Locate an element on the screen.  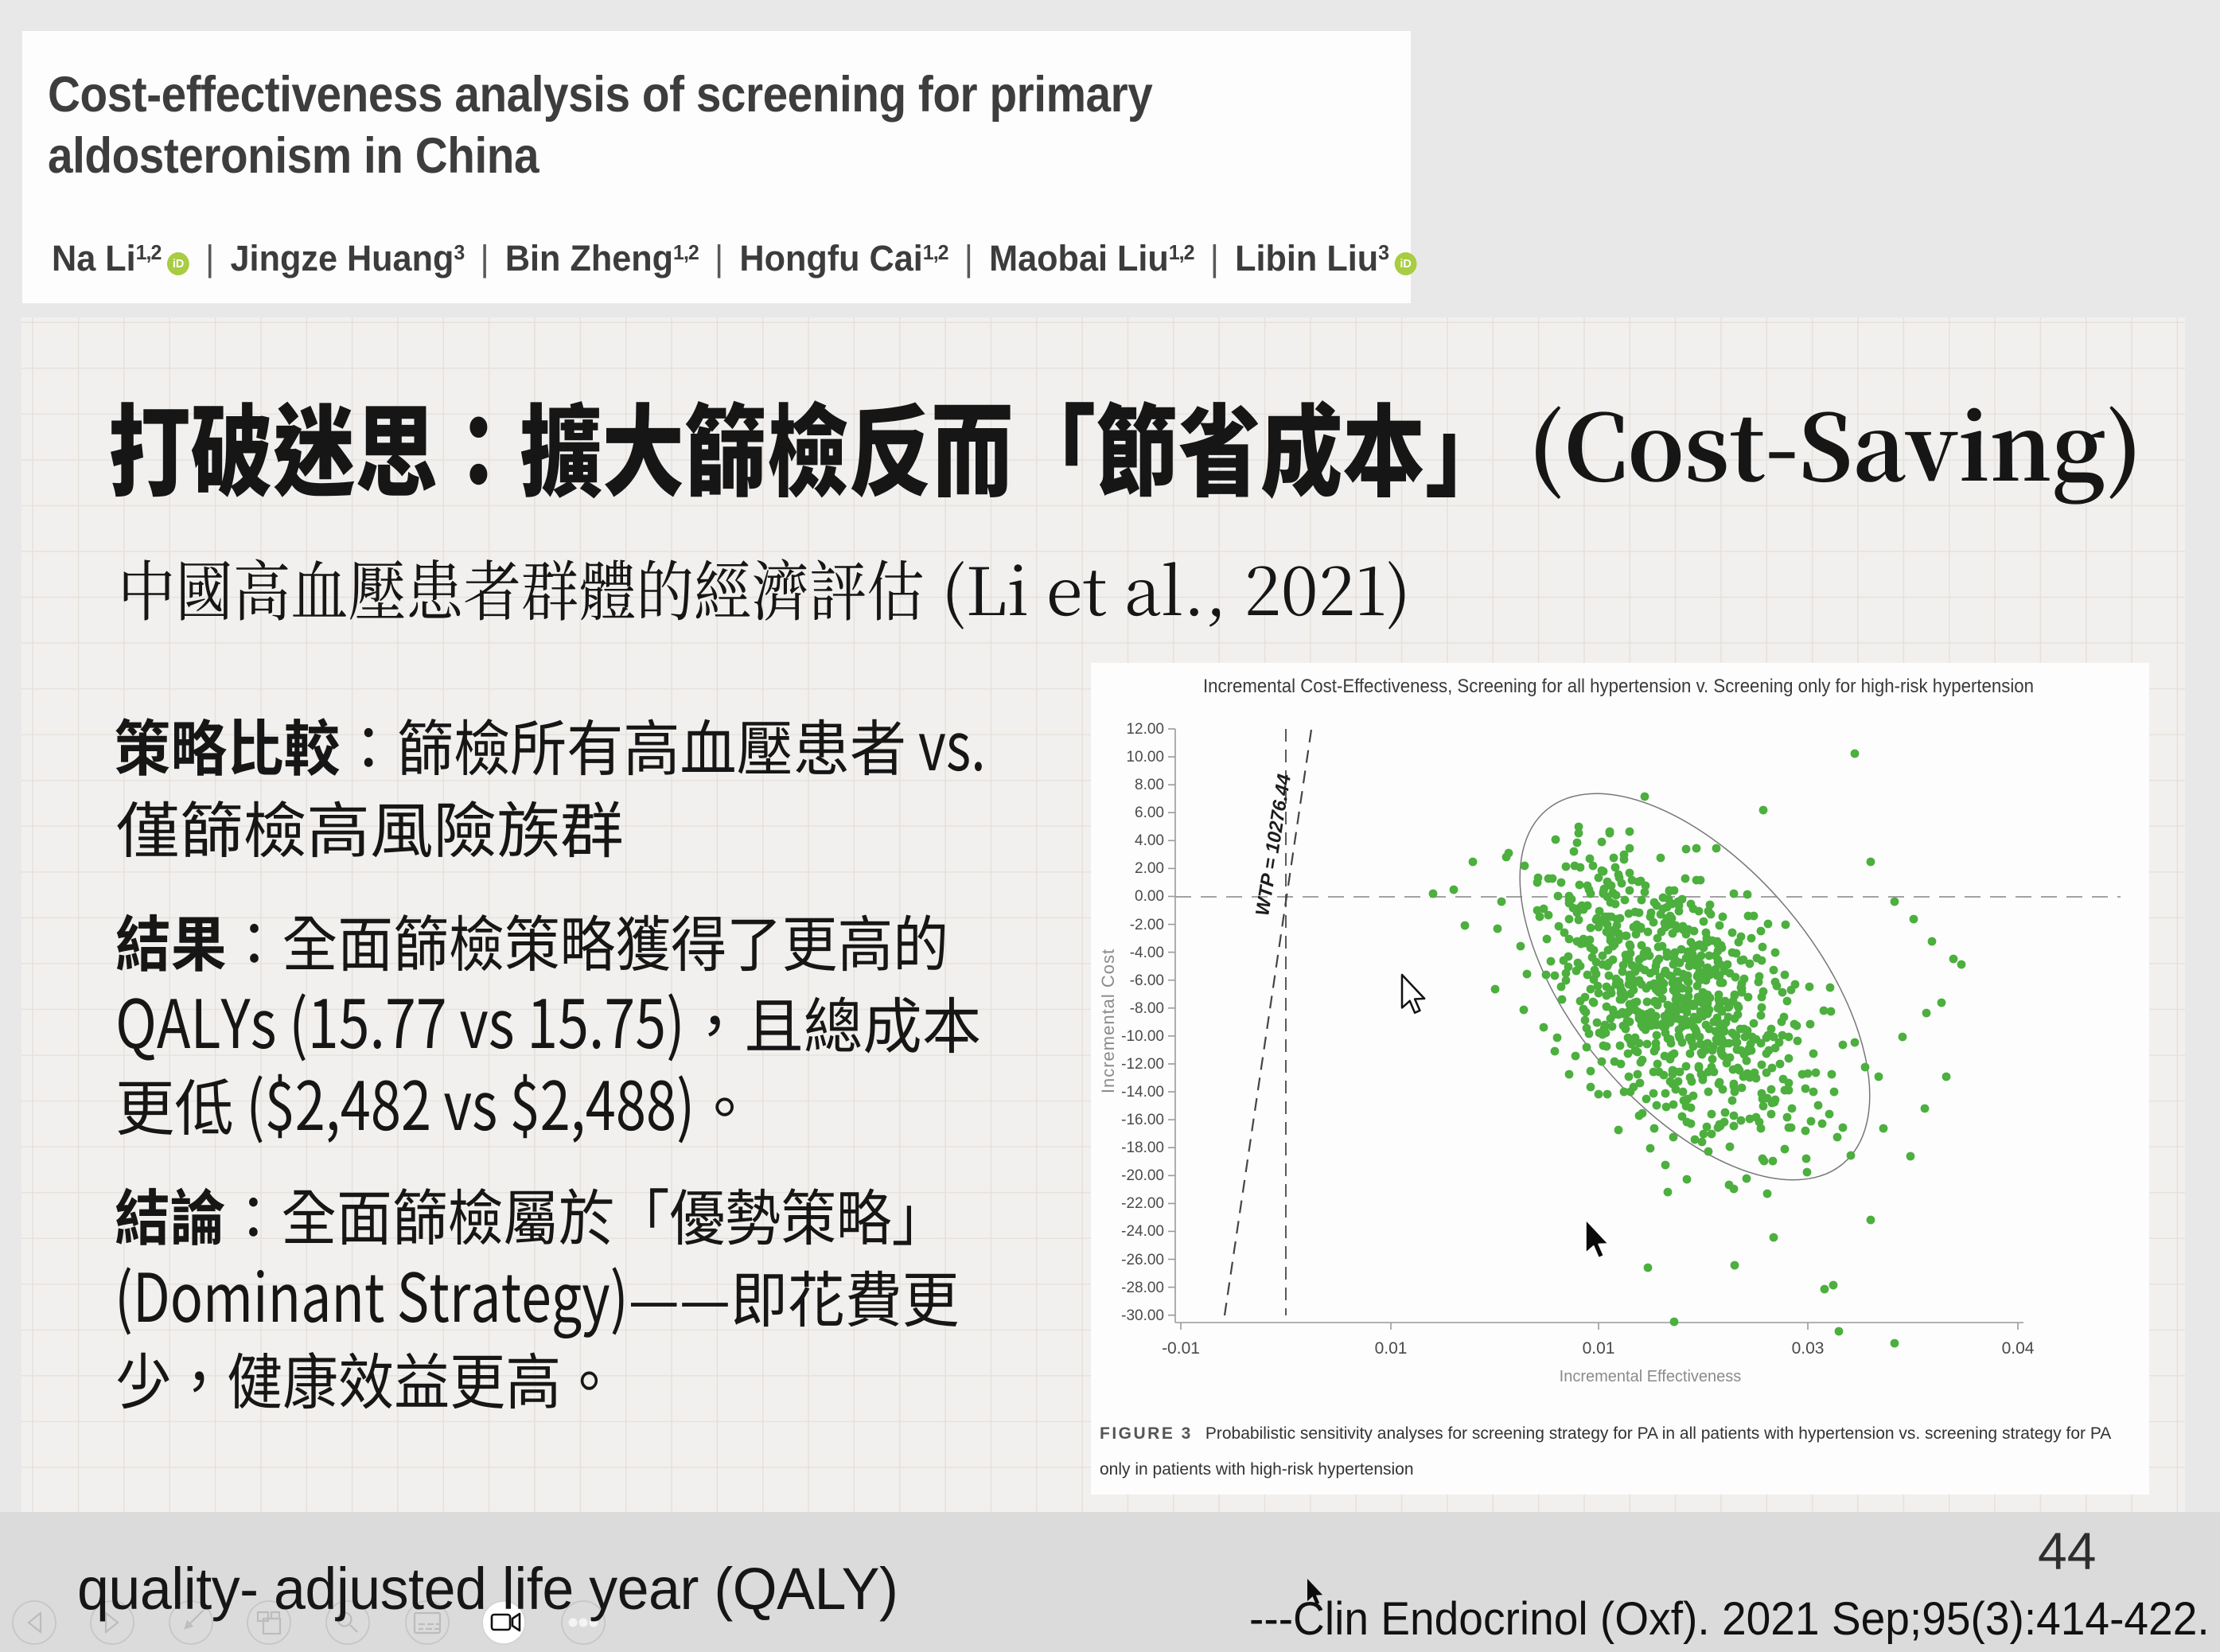
svg-text: -26.00 is located at coordinates (1142, 1260).